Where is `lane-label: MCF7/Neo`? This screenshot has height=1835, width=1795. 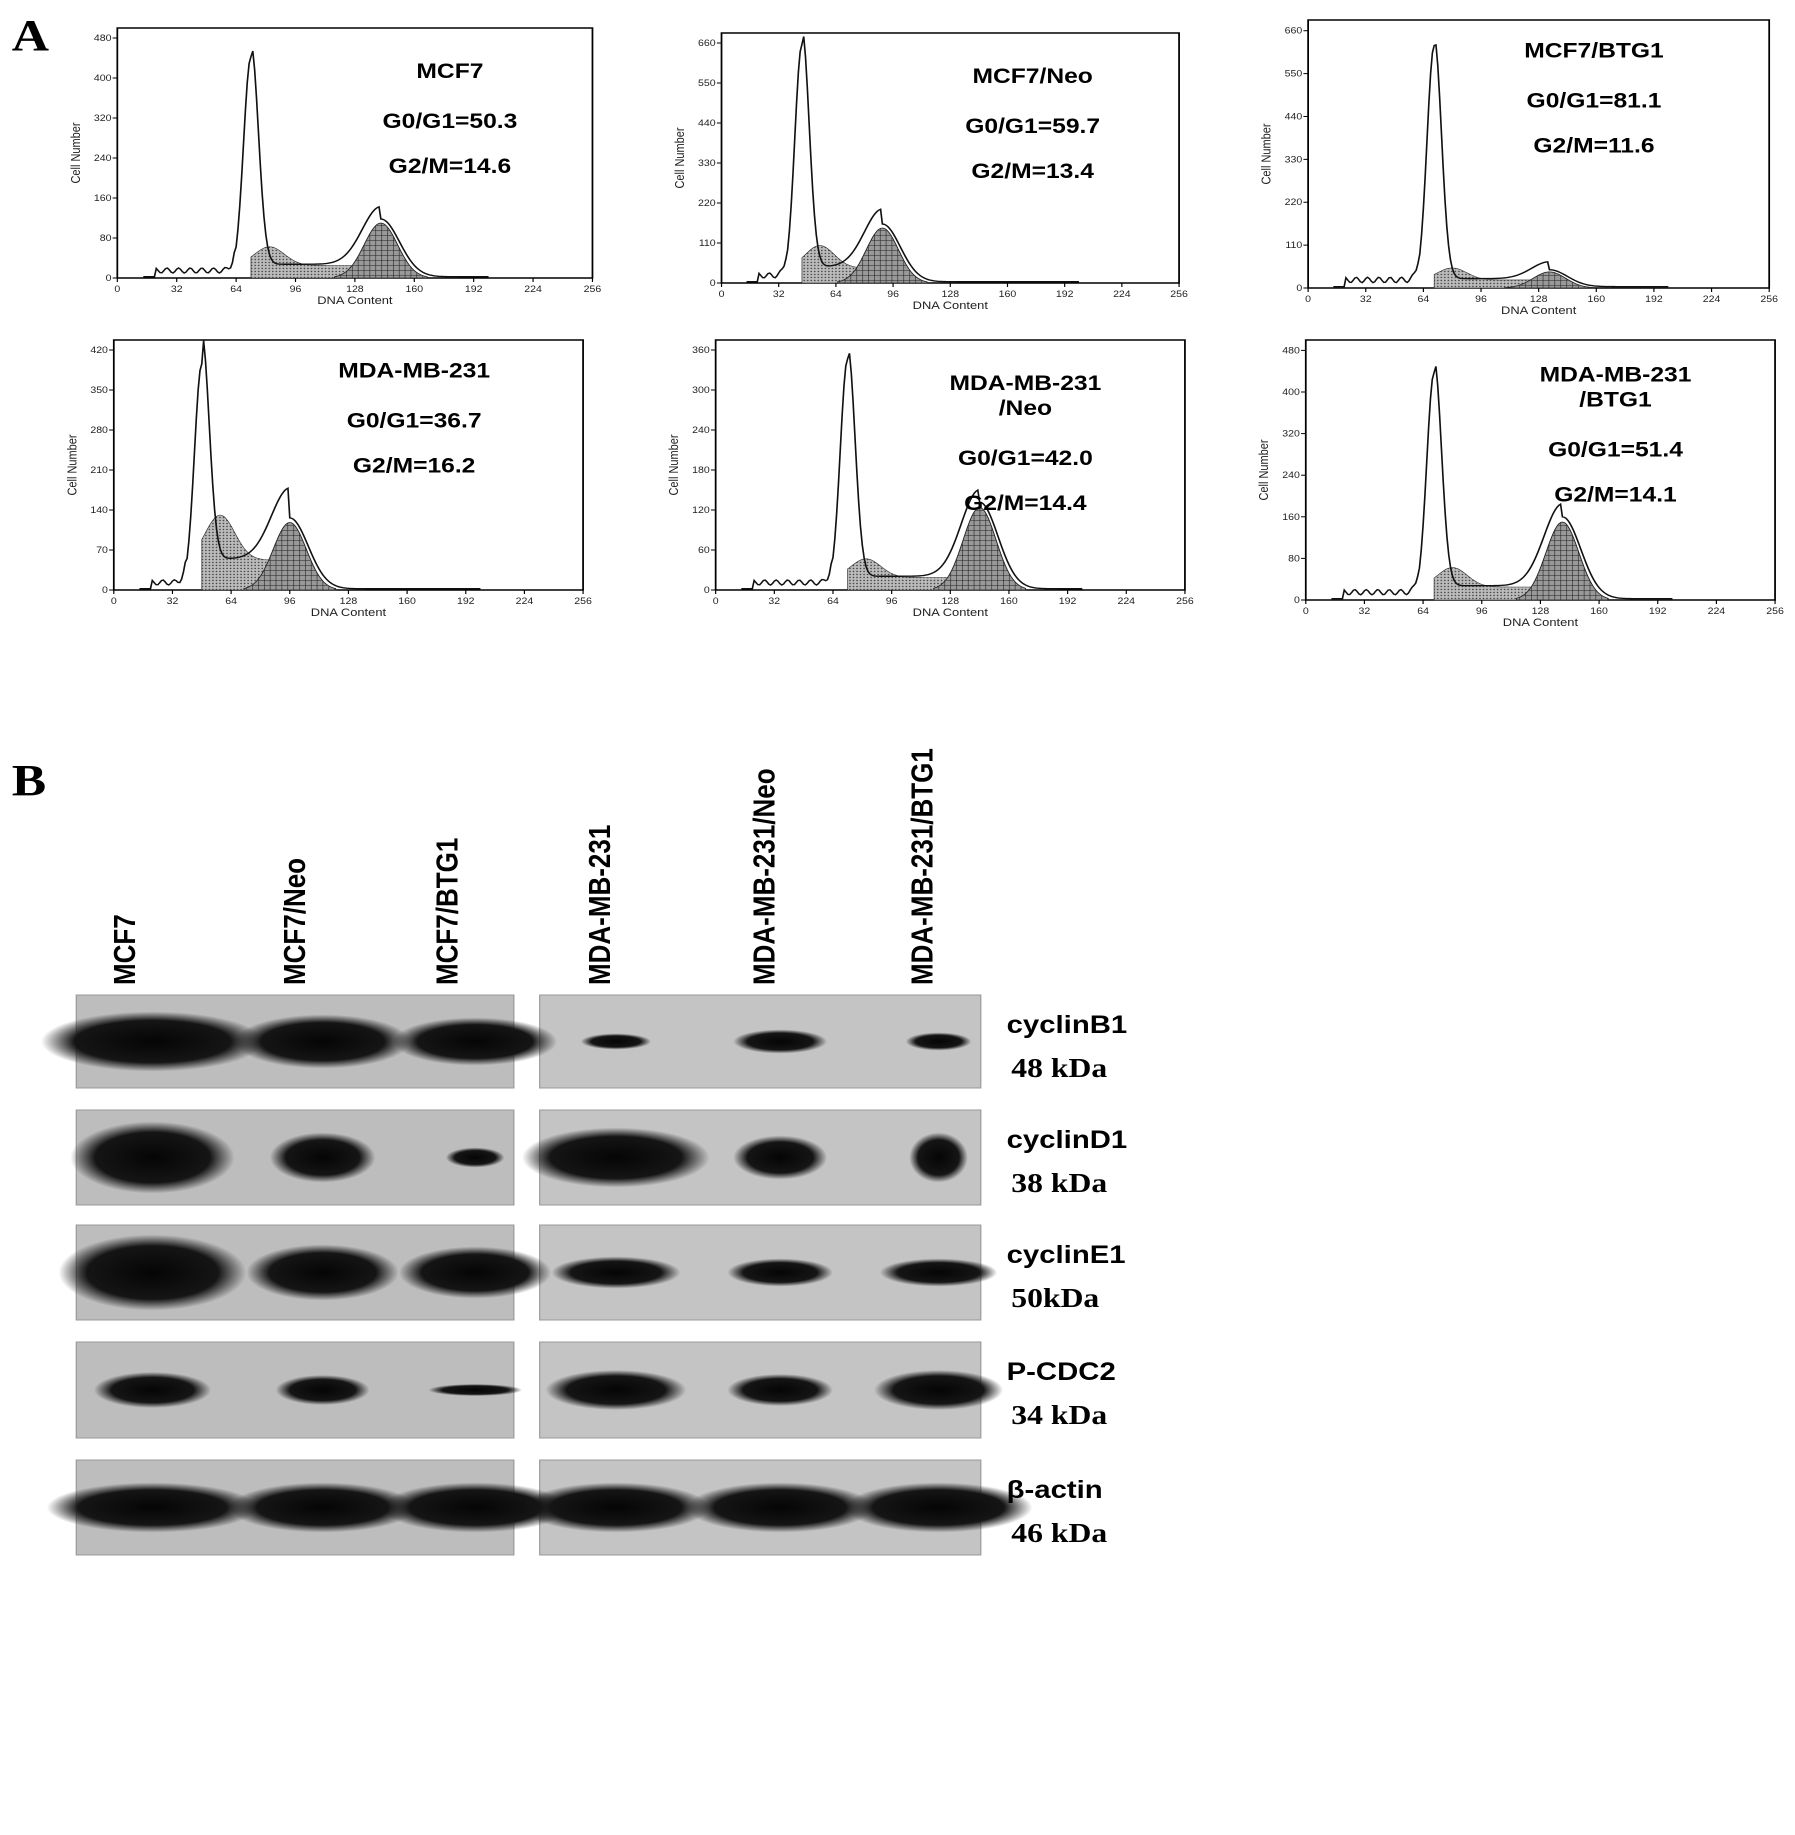 lane-label: MCF7/Neo is located at coordinates (295, 921).